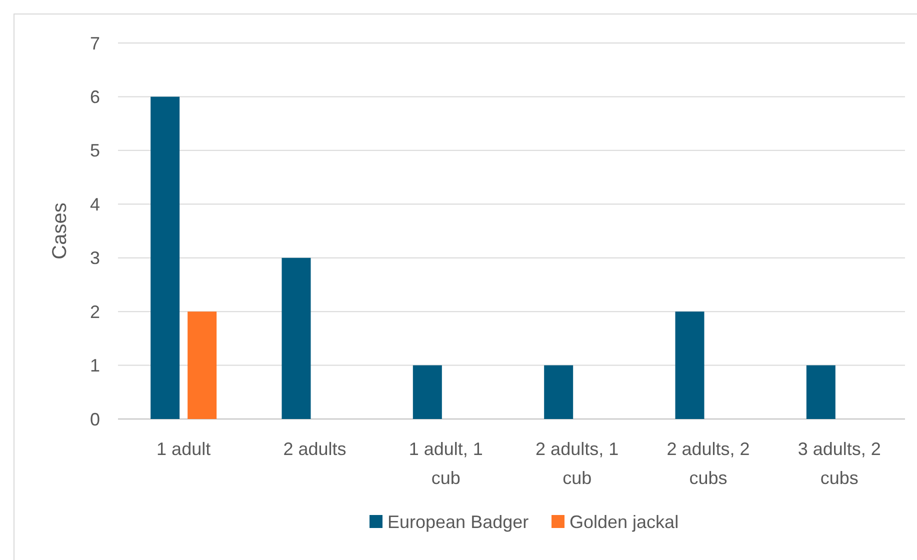 The image size is (917, 560). I want to click on x-tick-label: 2 adults, 2 cubs, so click(708, 463).